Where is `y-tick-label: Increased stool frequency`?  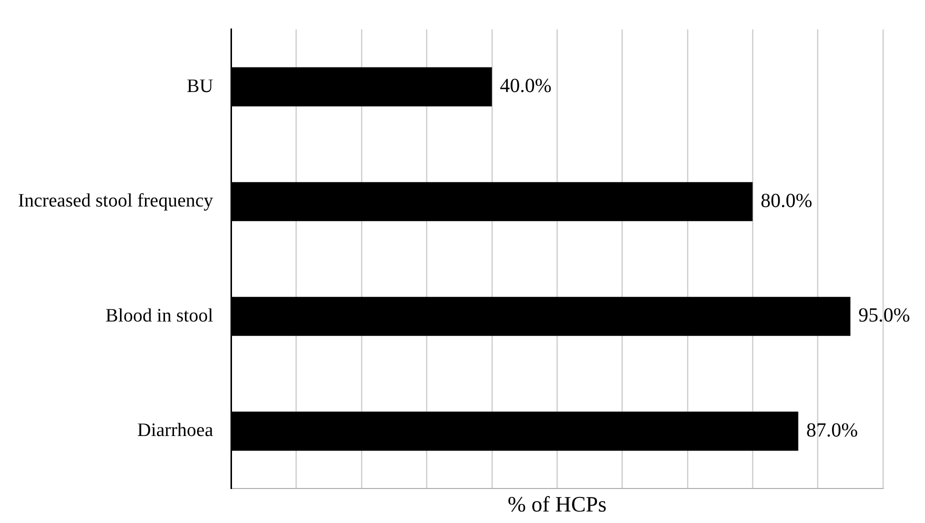
y-tick-label: Increased stool frequency is located at coordinates (116, 201).